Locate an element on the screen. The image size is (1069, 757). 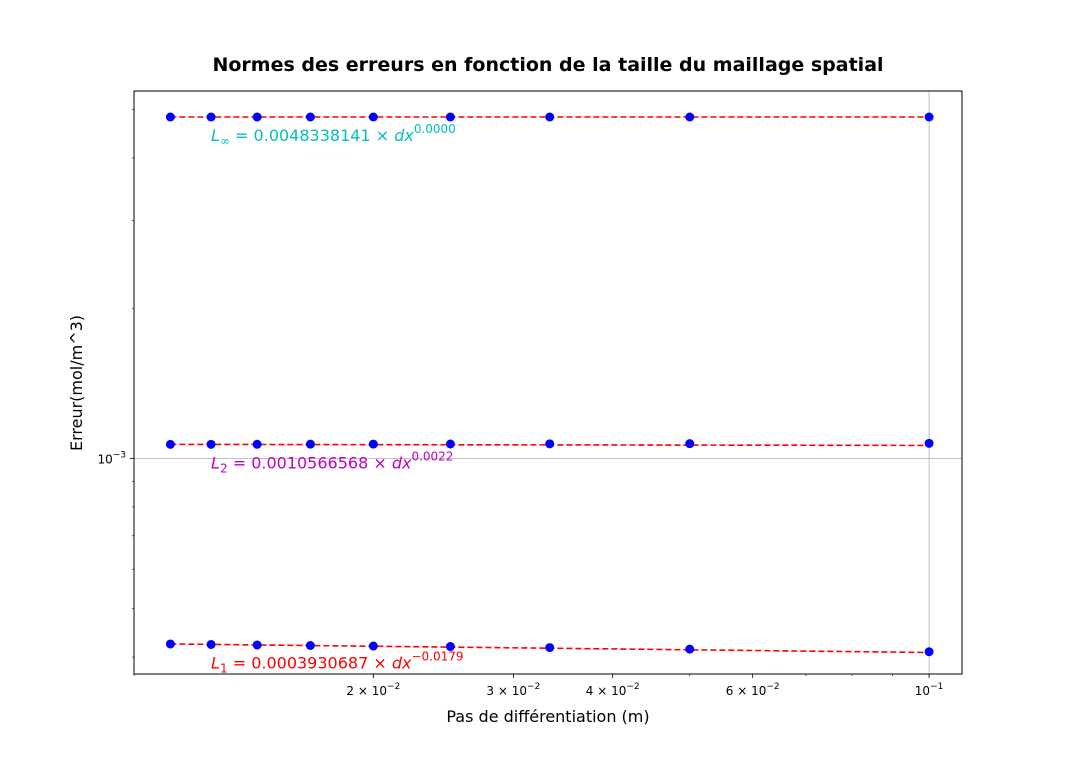
x-tick-label: 3 × 10⁻² is located at coordinates (513, 690).